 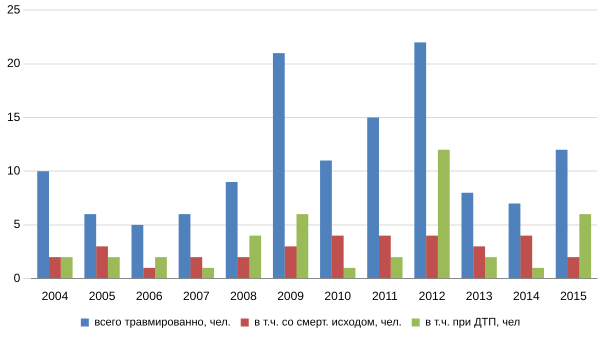 What do you see at coordinates (244, 296) in the screenshot?
I see `x-tick-label: 2008` at bounding box center [244, 296].